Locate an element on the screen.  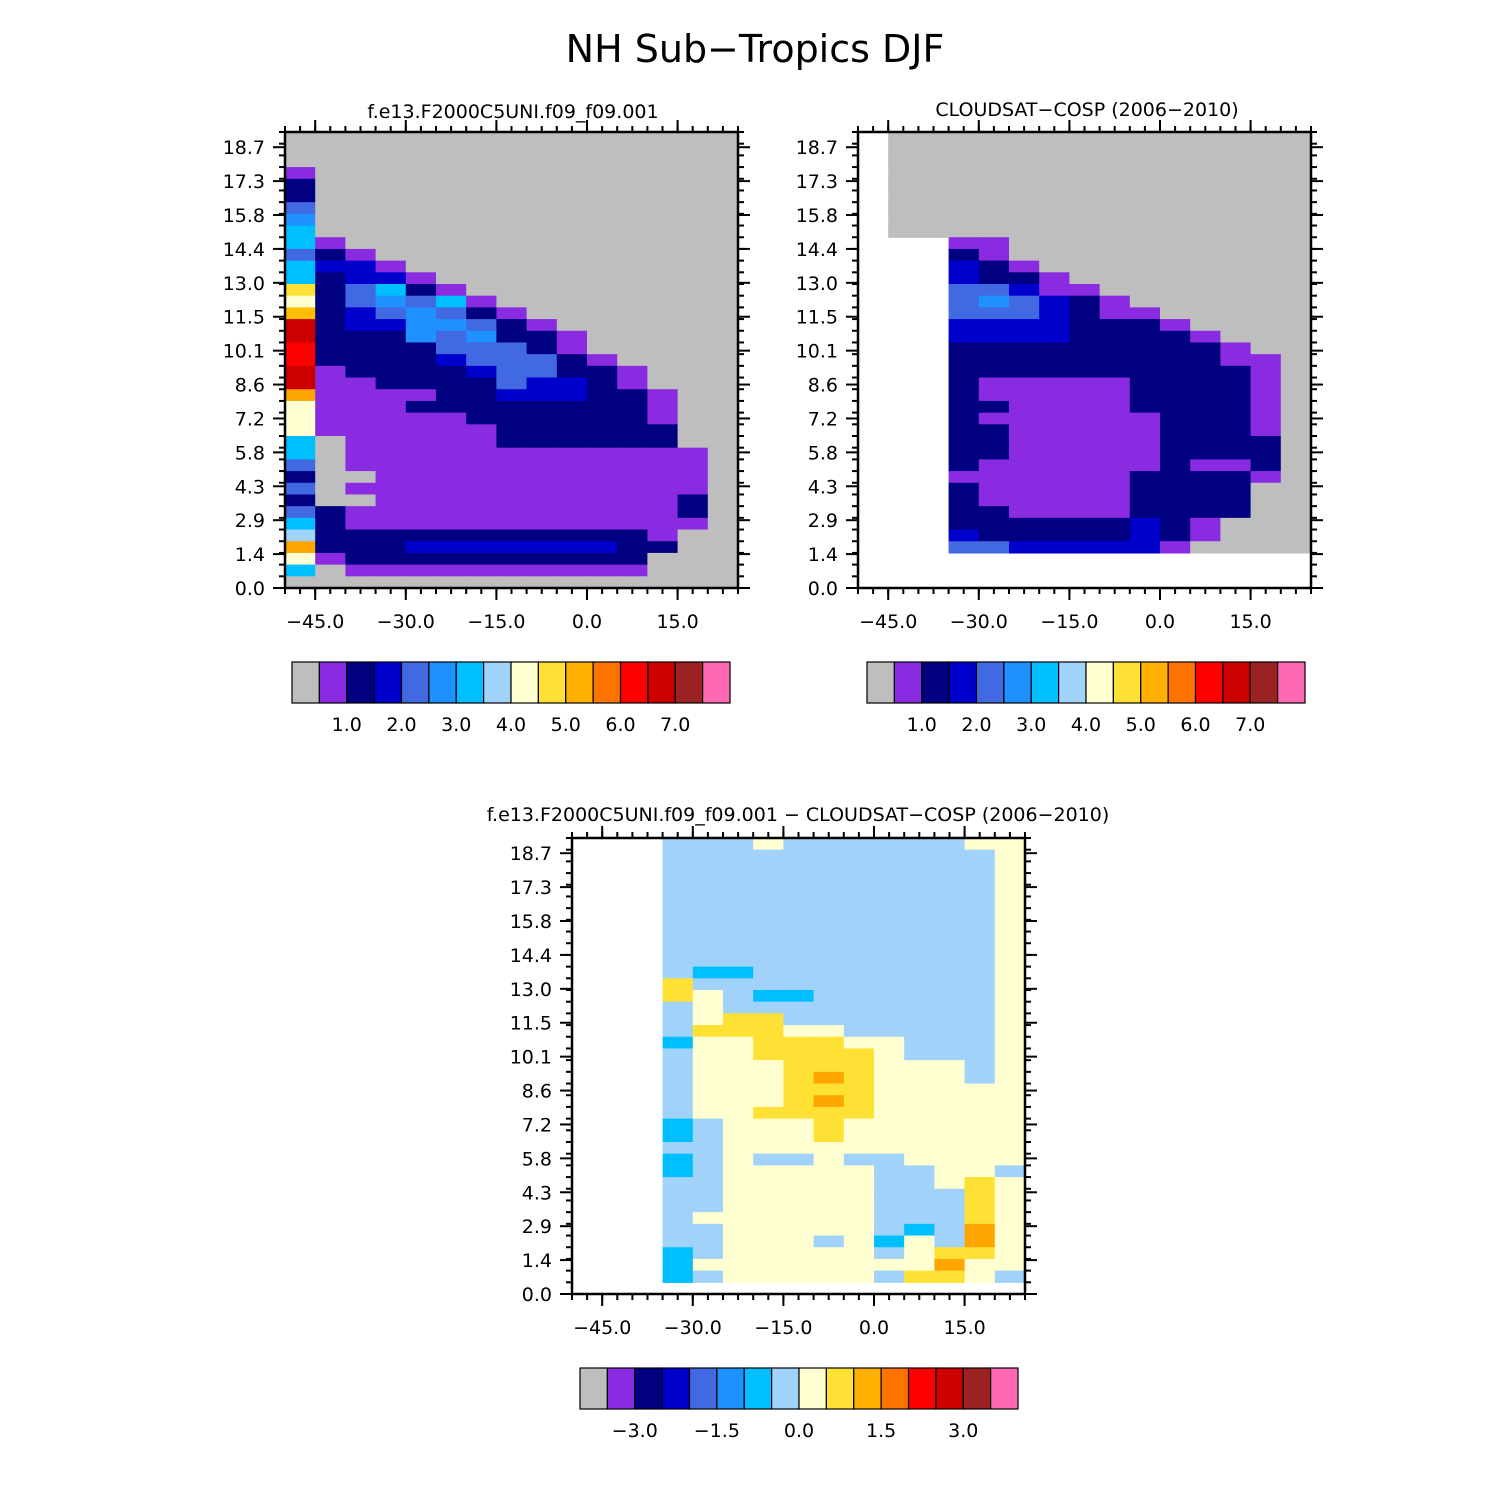
y-tick-label: 5.8 is located at coordinates (537, 1159).